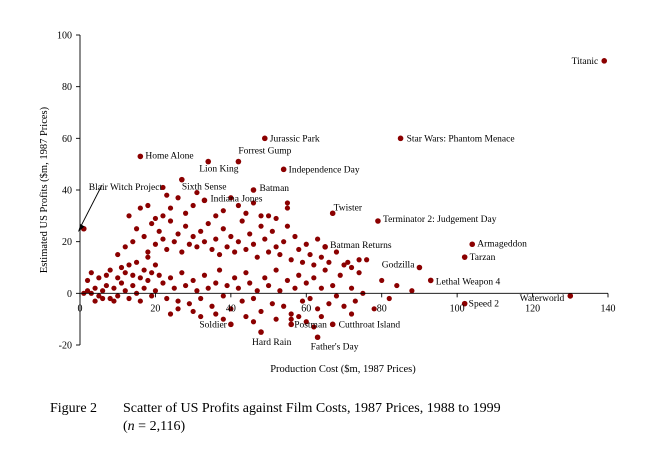 Image resolution: width=656 pixels, height=462 pixels. What do you see at coordinates (264, 152) in the screenshot?
I see `point-label: Forrest Gump` at bounding box center [264, 152].